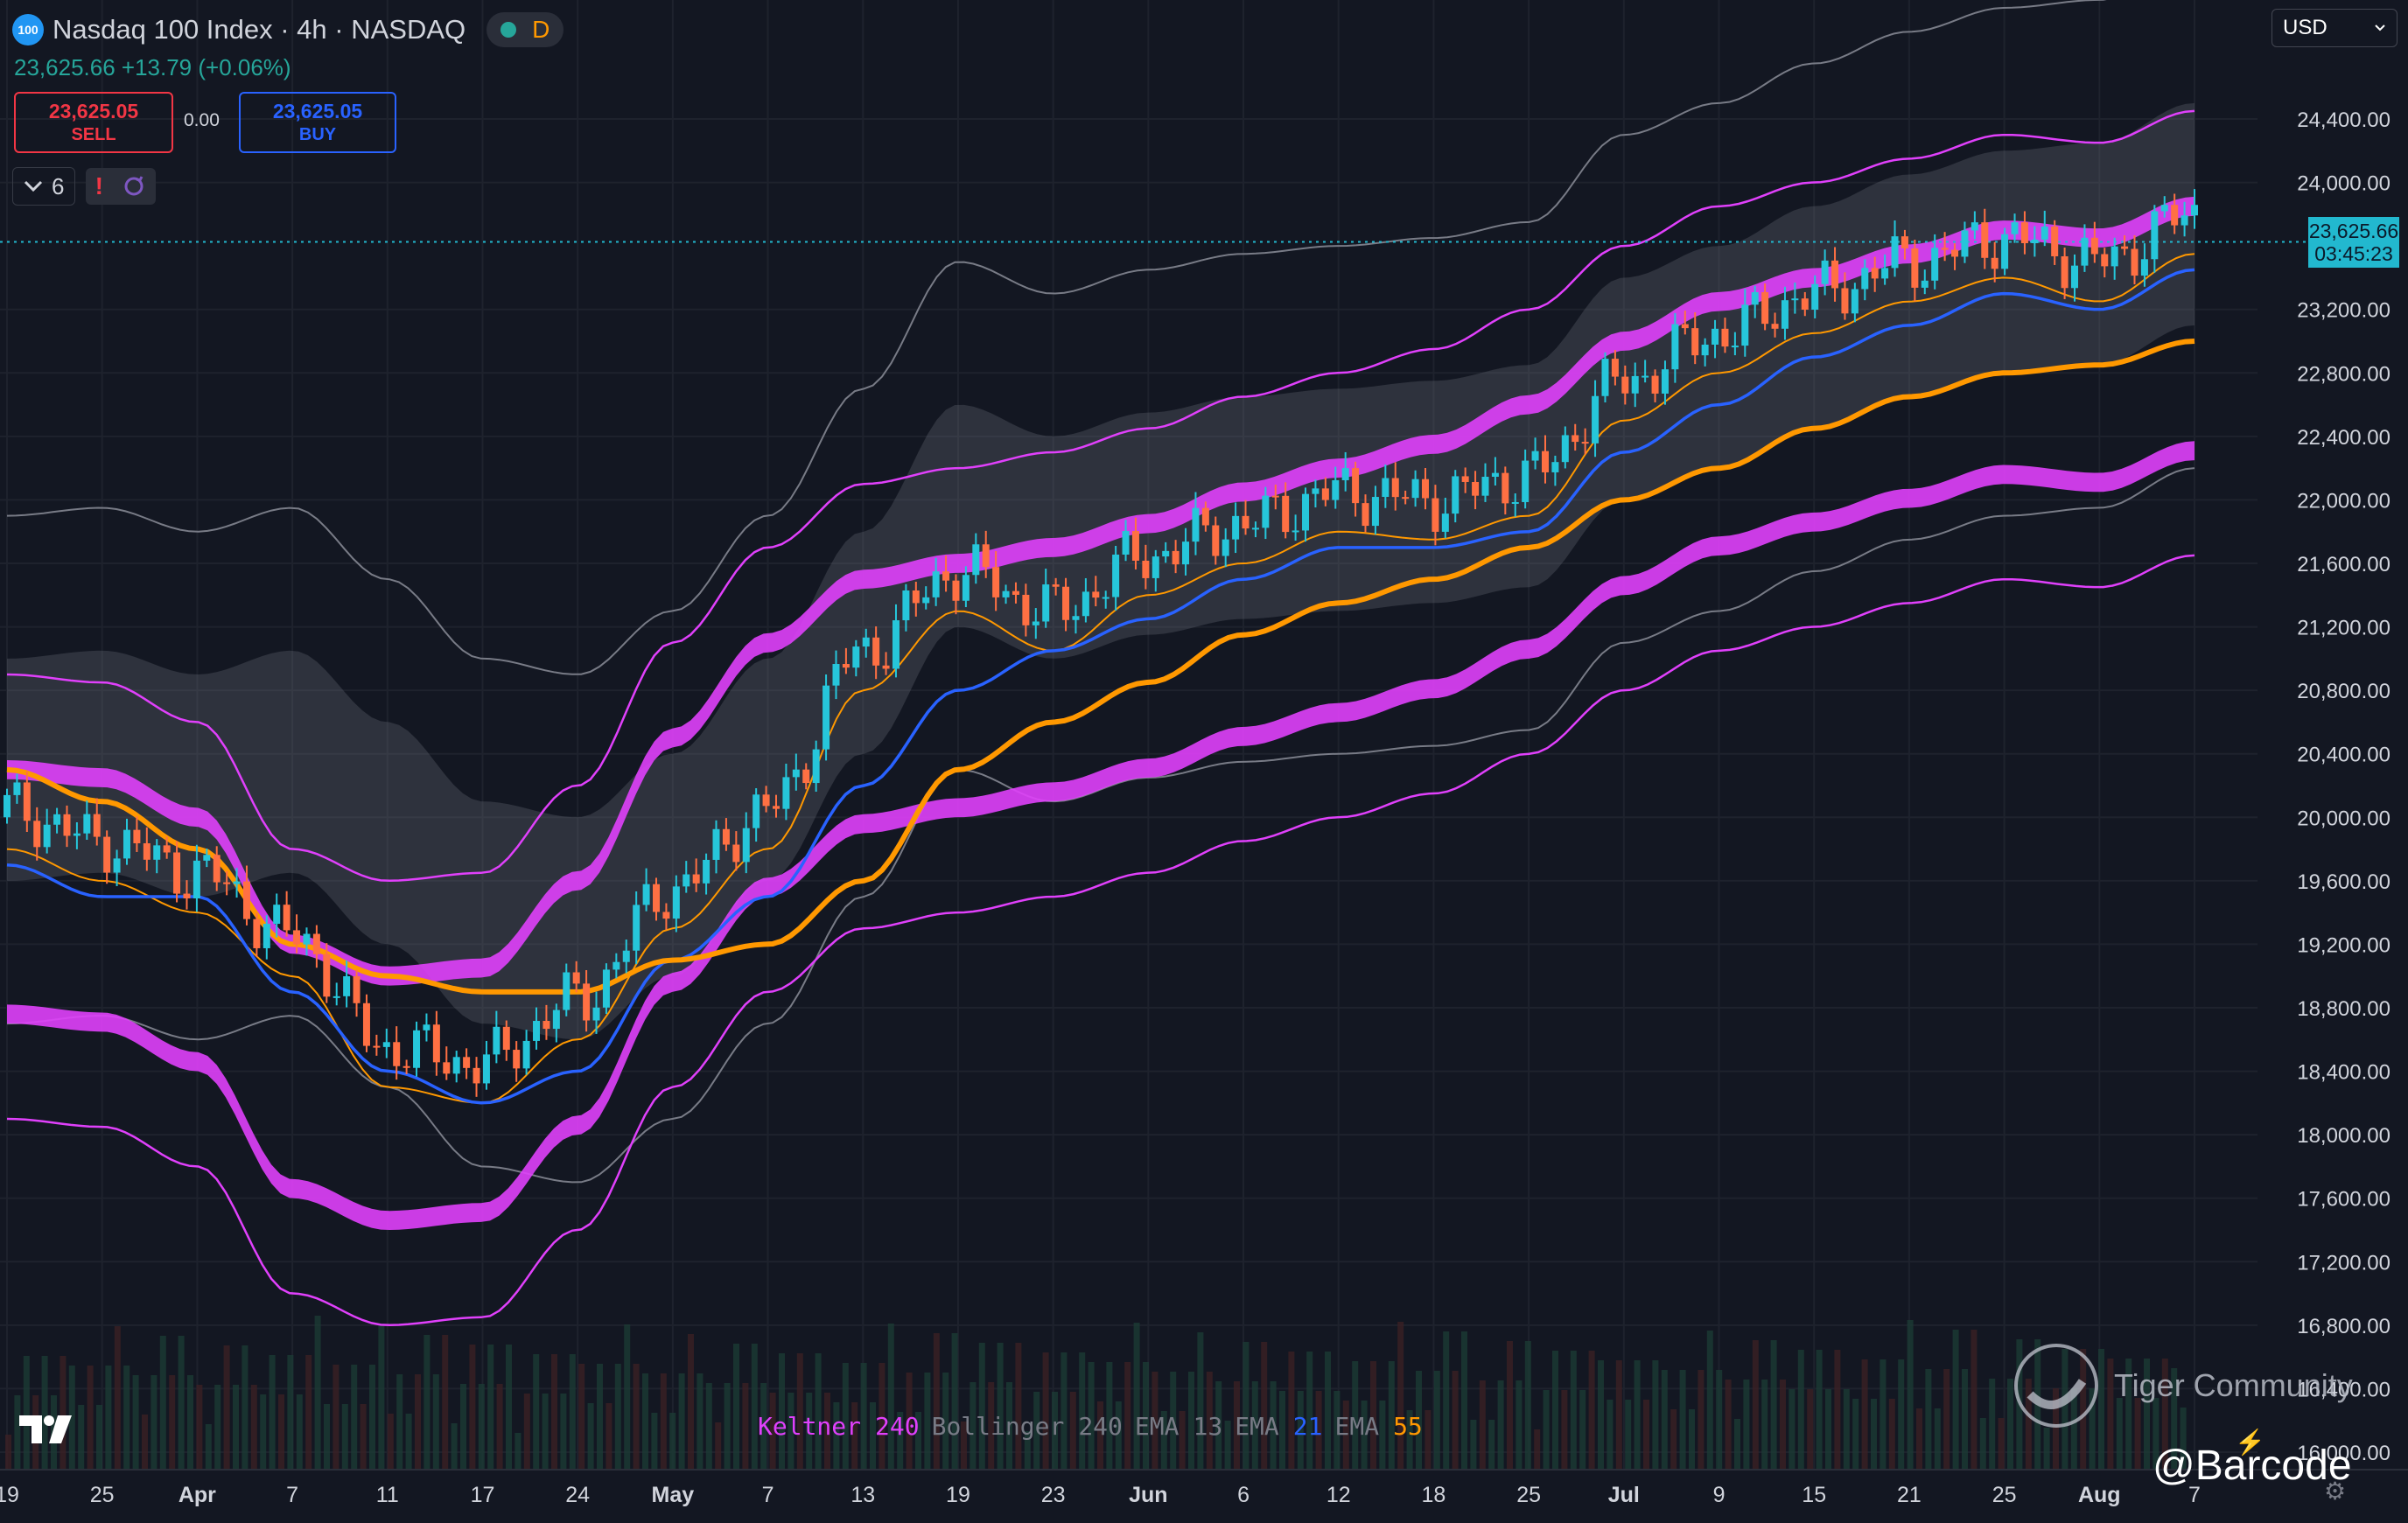  I want to click on settings-gear-icon: ⚙, so click(2335, 1491).